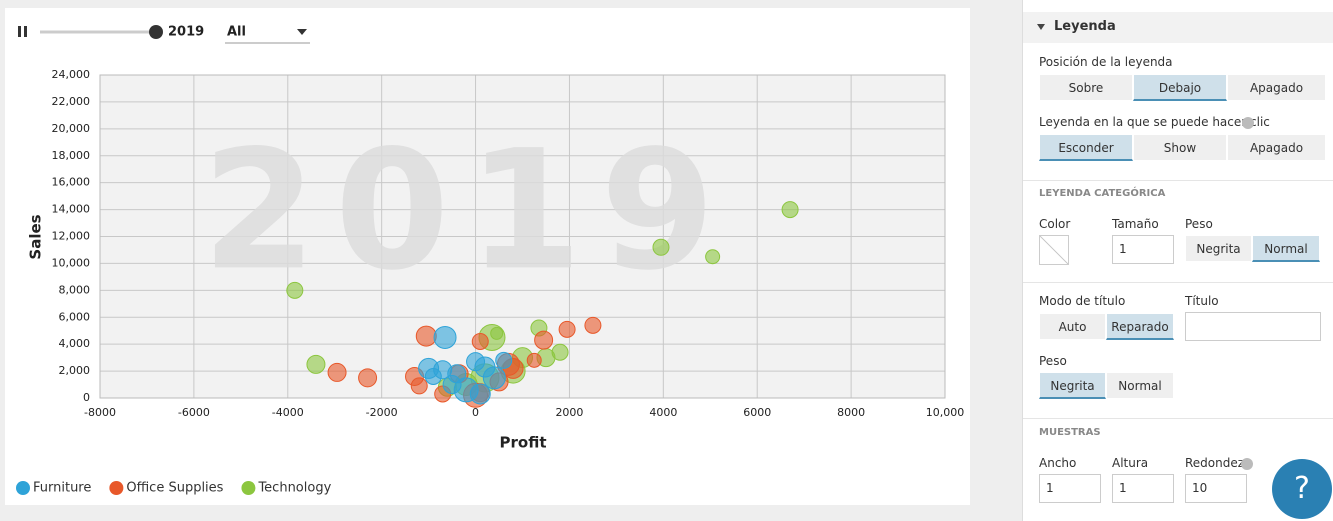  Describe the element at coordinates (382, 412) in the screenshot. I see `x-tick-label: -2000` at that location.